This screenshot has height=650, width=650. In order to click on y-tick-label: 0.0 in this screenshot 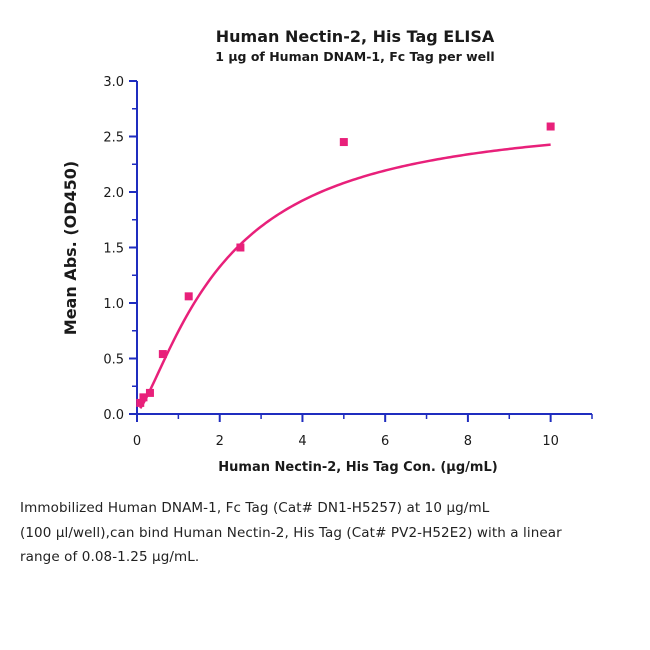, I will do `click(113, 415)`.